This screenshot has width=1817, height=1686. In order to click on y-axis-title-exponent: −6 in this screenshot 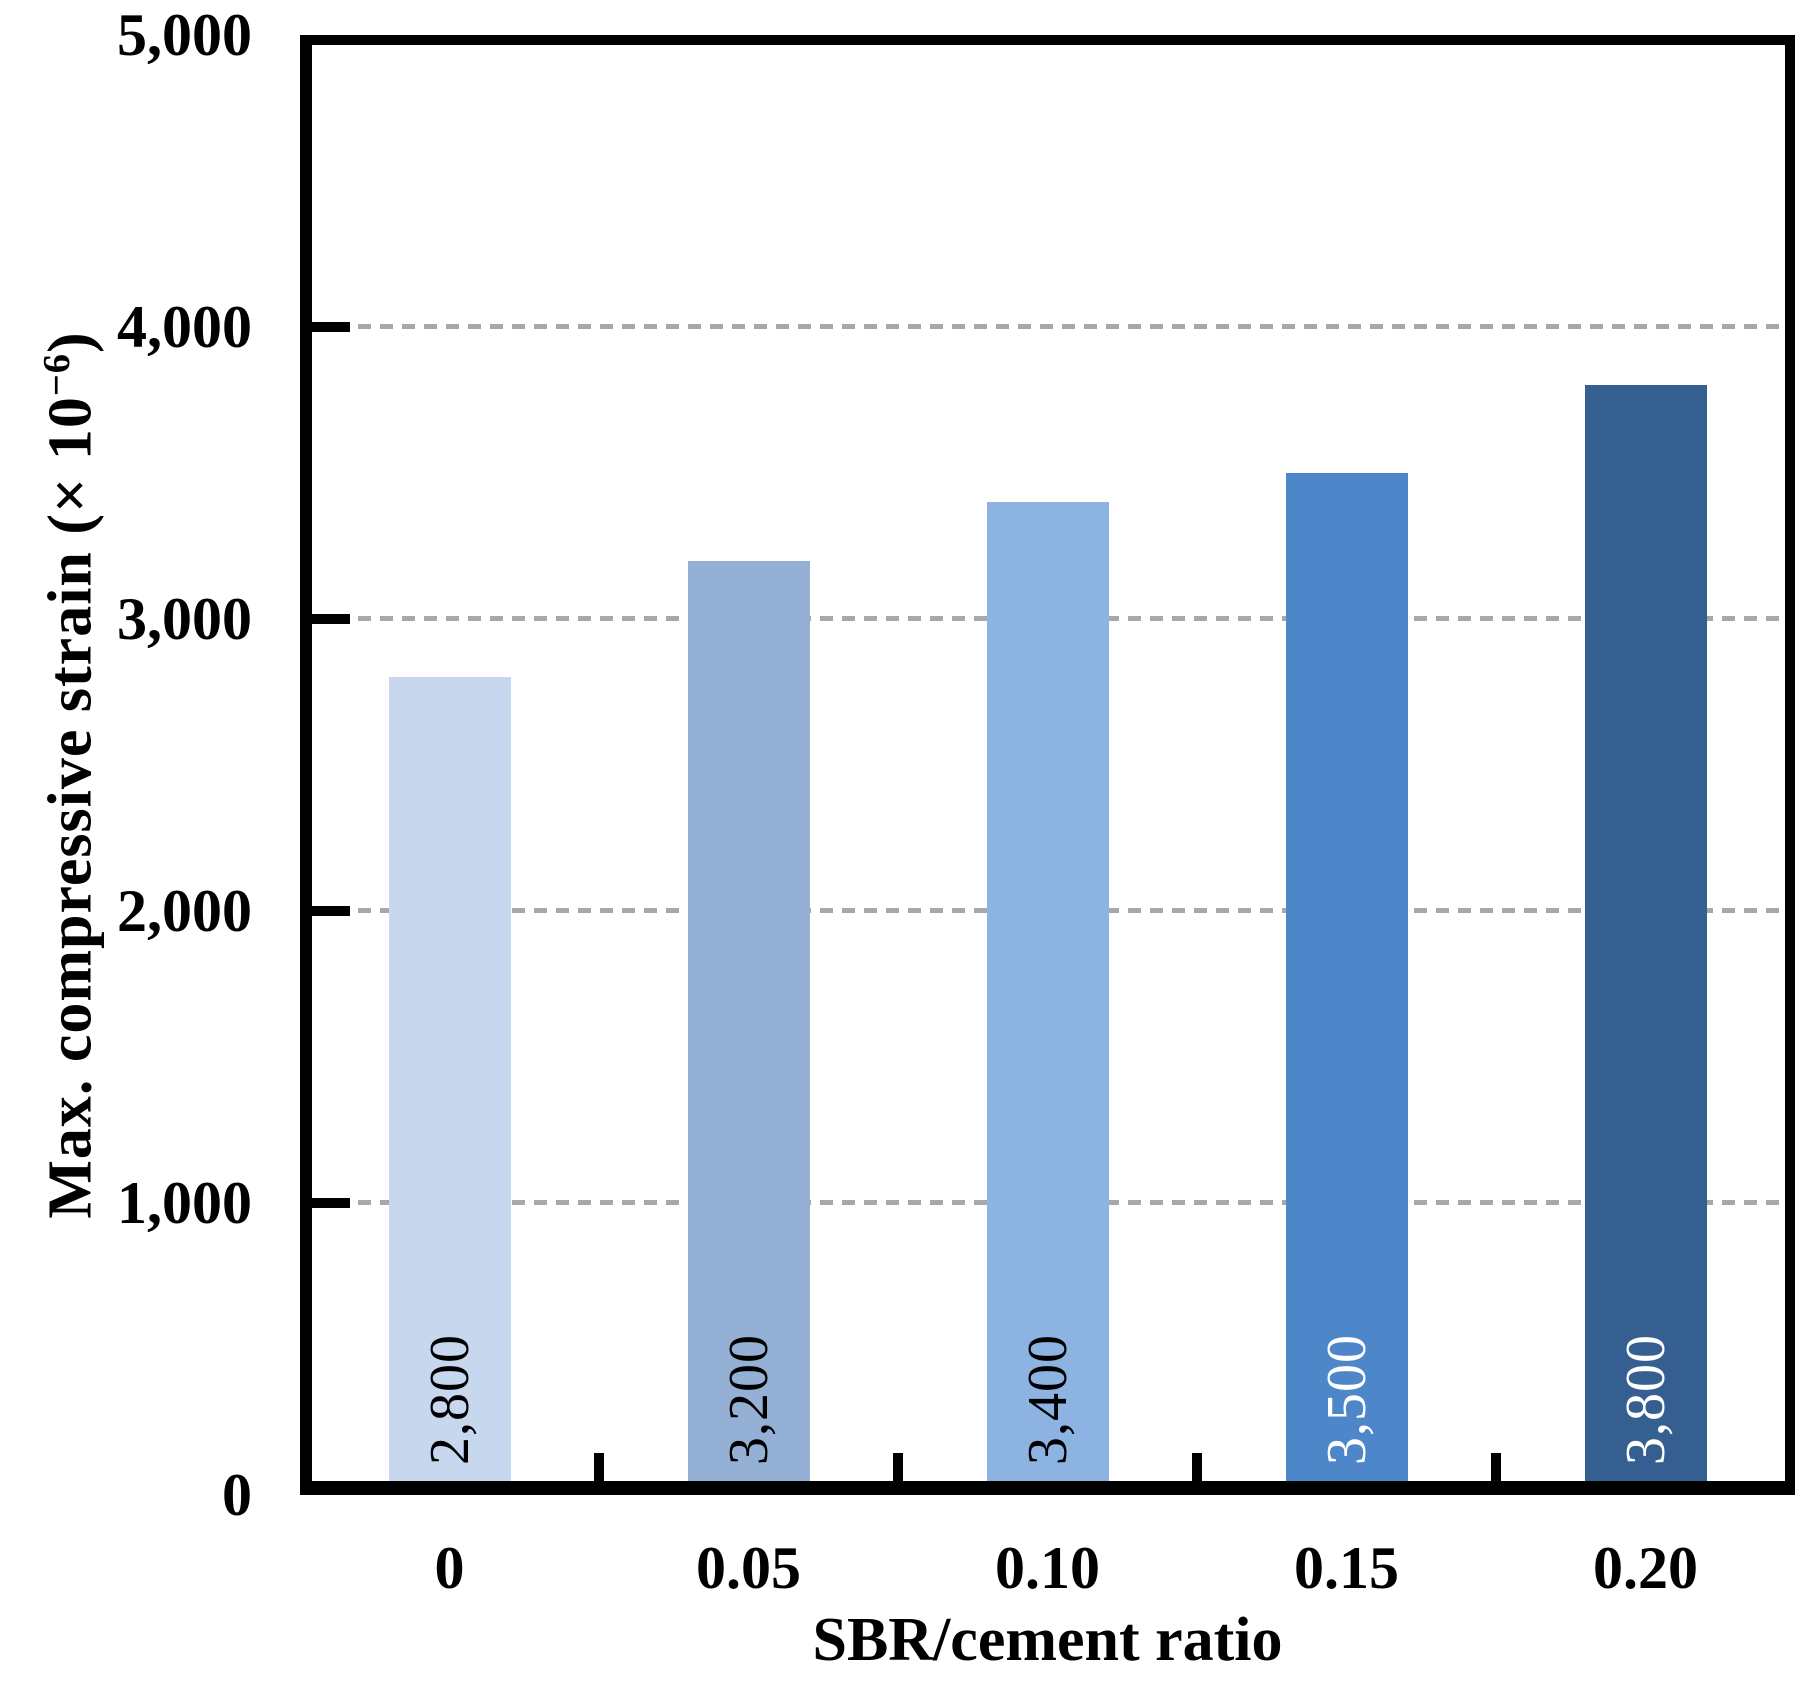, I will do `click(57, 375)`.